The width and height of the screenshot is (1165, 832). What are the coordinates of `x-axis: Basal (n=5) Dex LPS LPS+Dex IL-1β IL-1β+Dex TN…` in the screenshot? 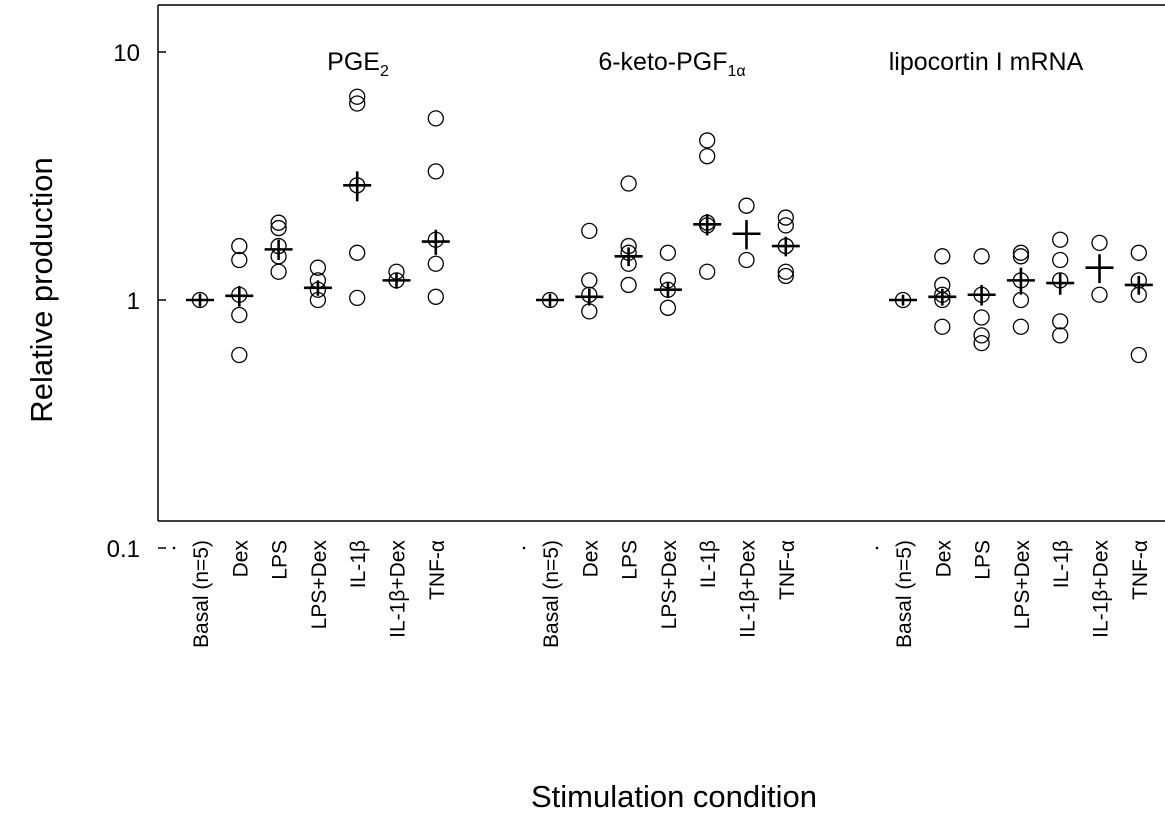 It's located at (662, 594).